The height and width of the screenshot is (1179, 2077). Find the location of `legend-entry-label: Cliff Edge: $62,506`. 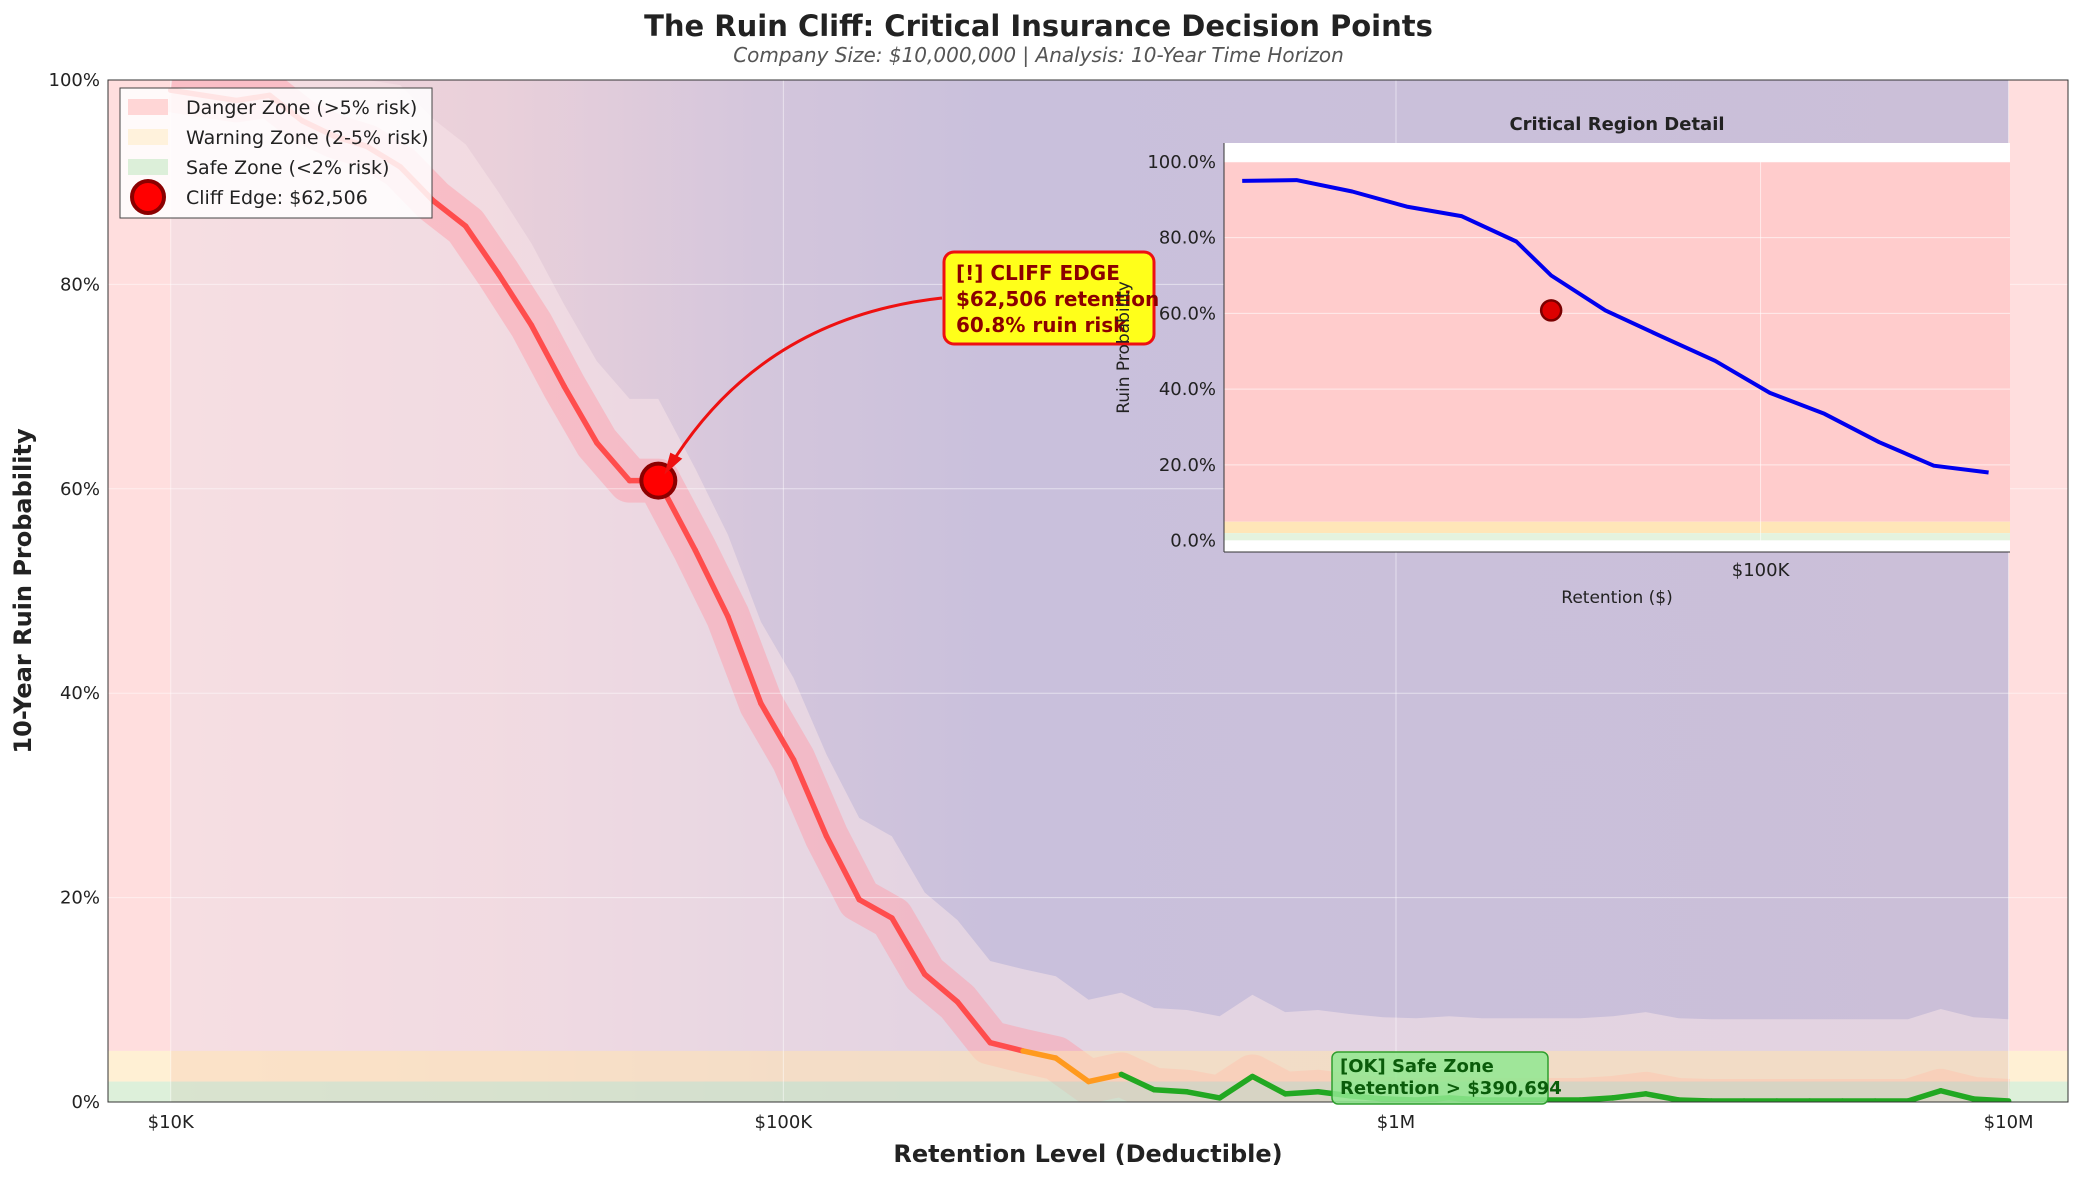

legend-entry-label: Cliff Edge: $62,506 is located at coordinates (277, 198).